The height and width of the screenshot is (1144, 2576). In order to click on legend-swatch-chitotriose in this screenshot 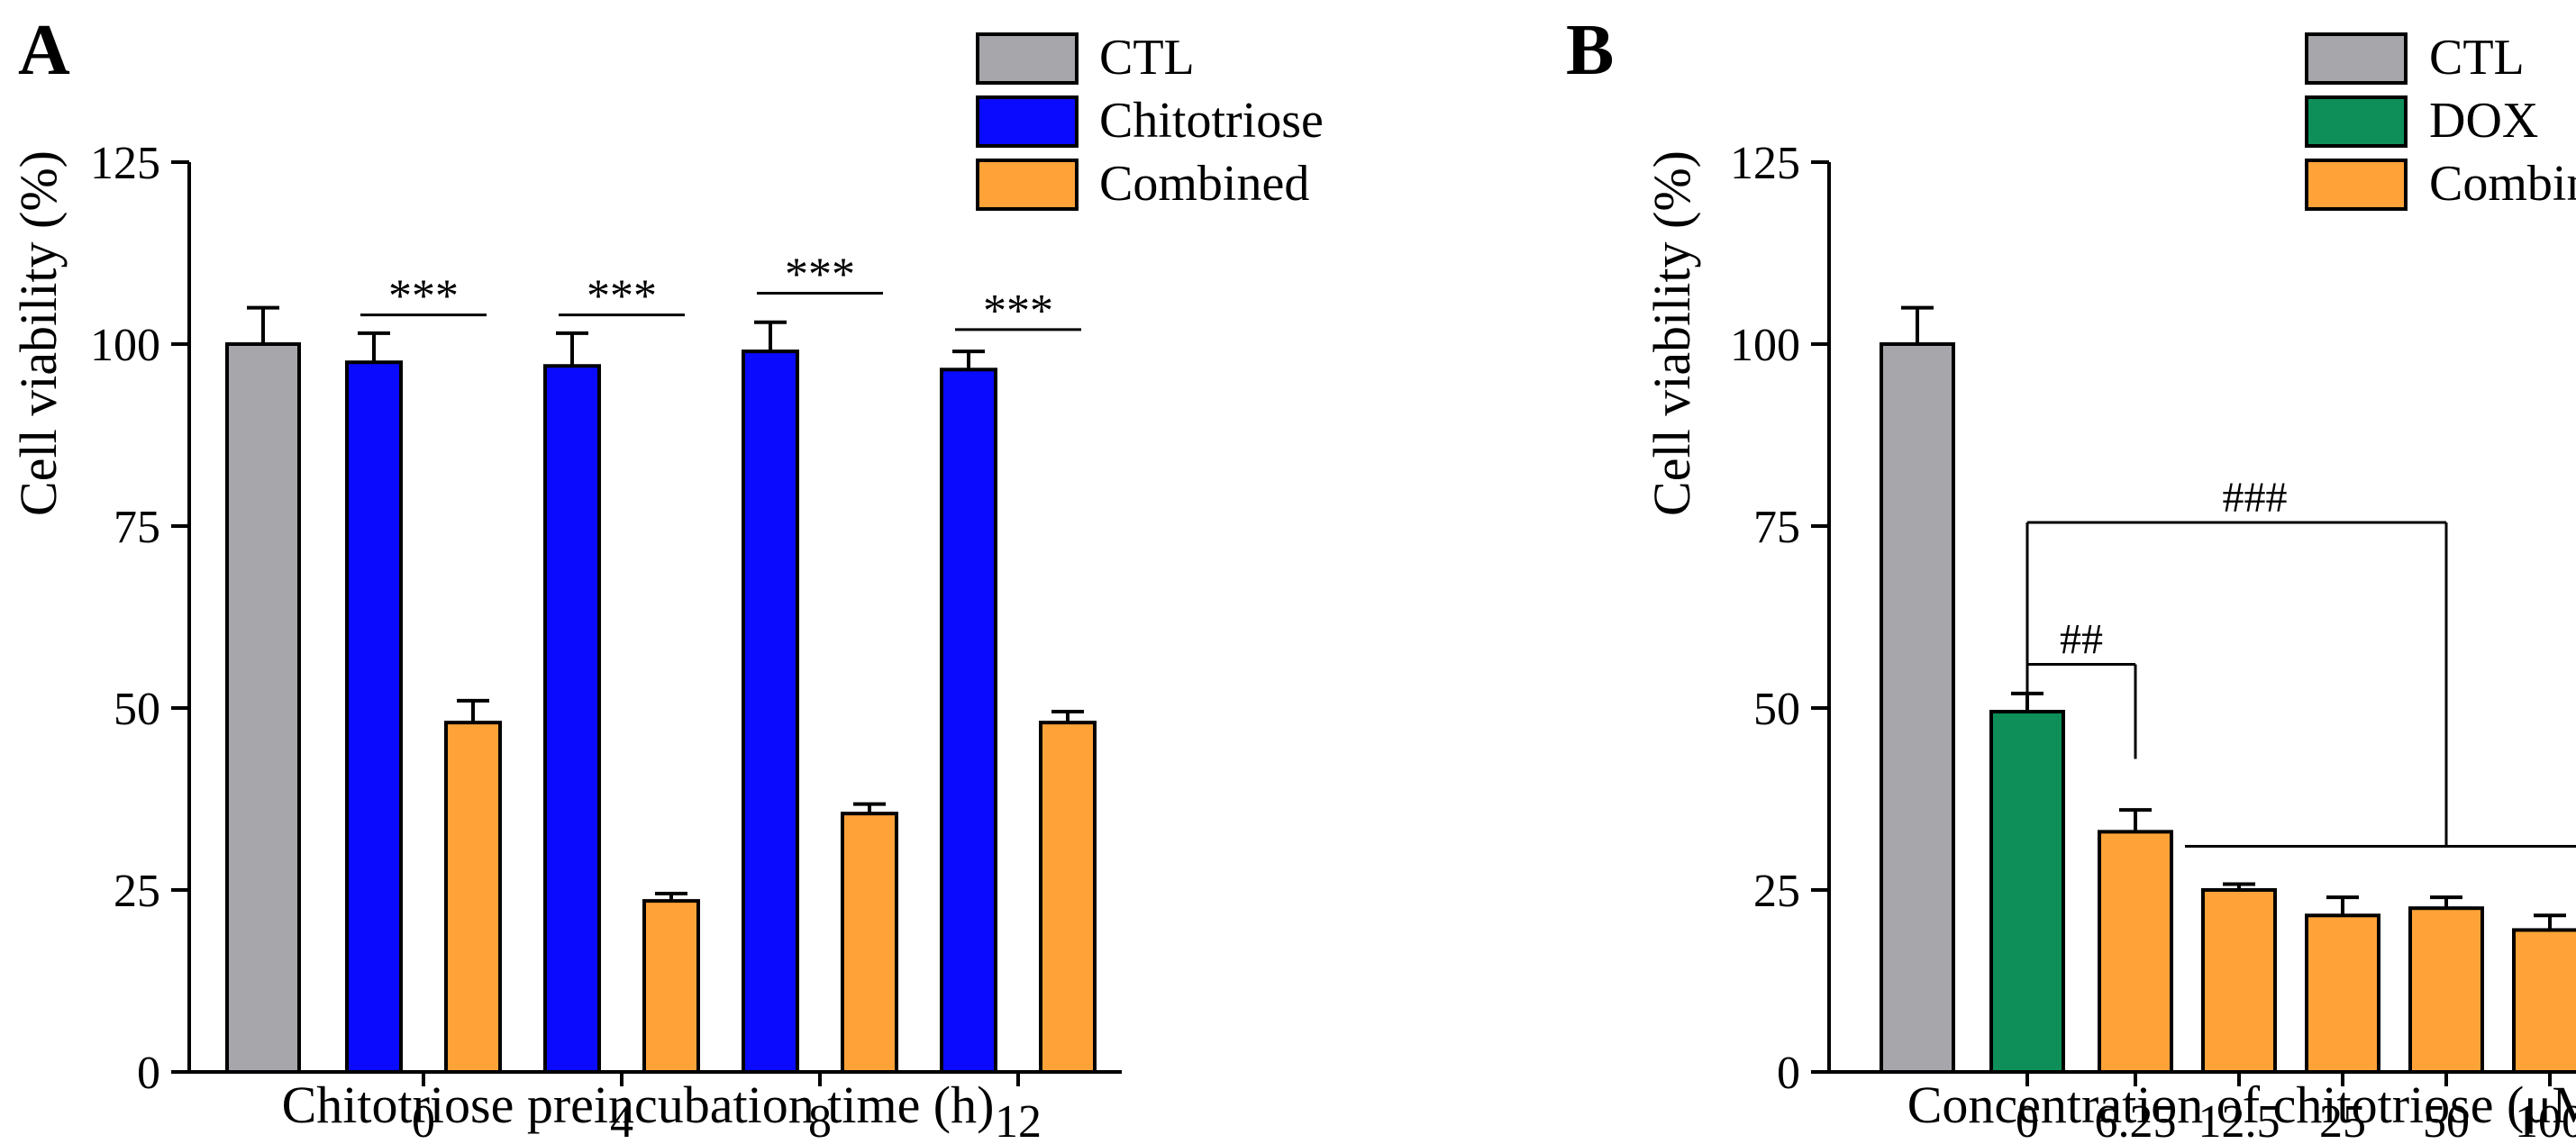, I will do `click(1027, 122)`.